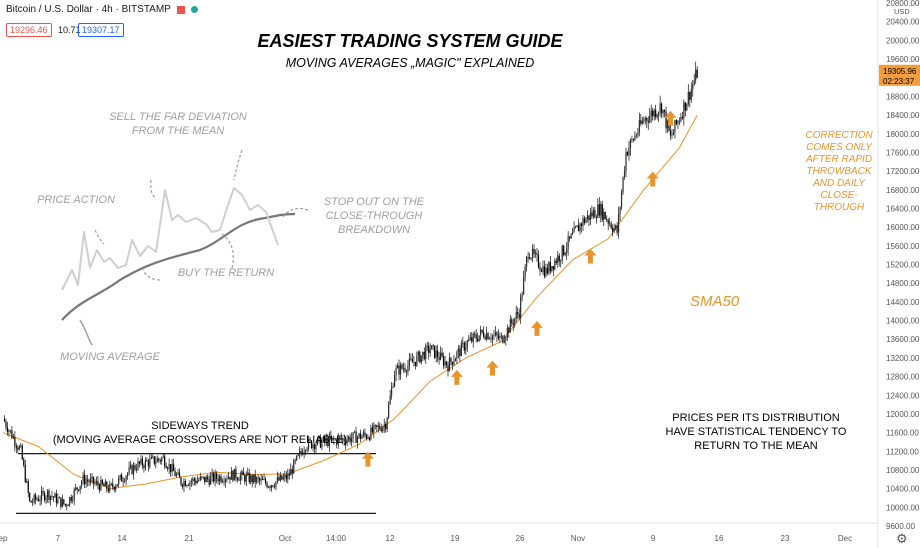 Image resolution: width=920 pixels, height=548 pixels. I want to click on symbol-title: Bitcoin / U.S. Dollar · 4h · BITSTAMP, so click(88, 9).